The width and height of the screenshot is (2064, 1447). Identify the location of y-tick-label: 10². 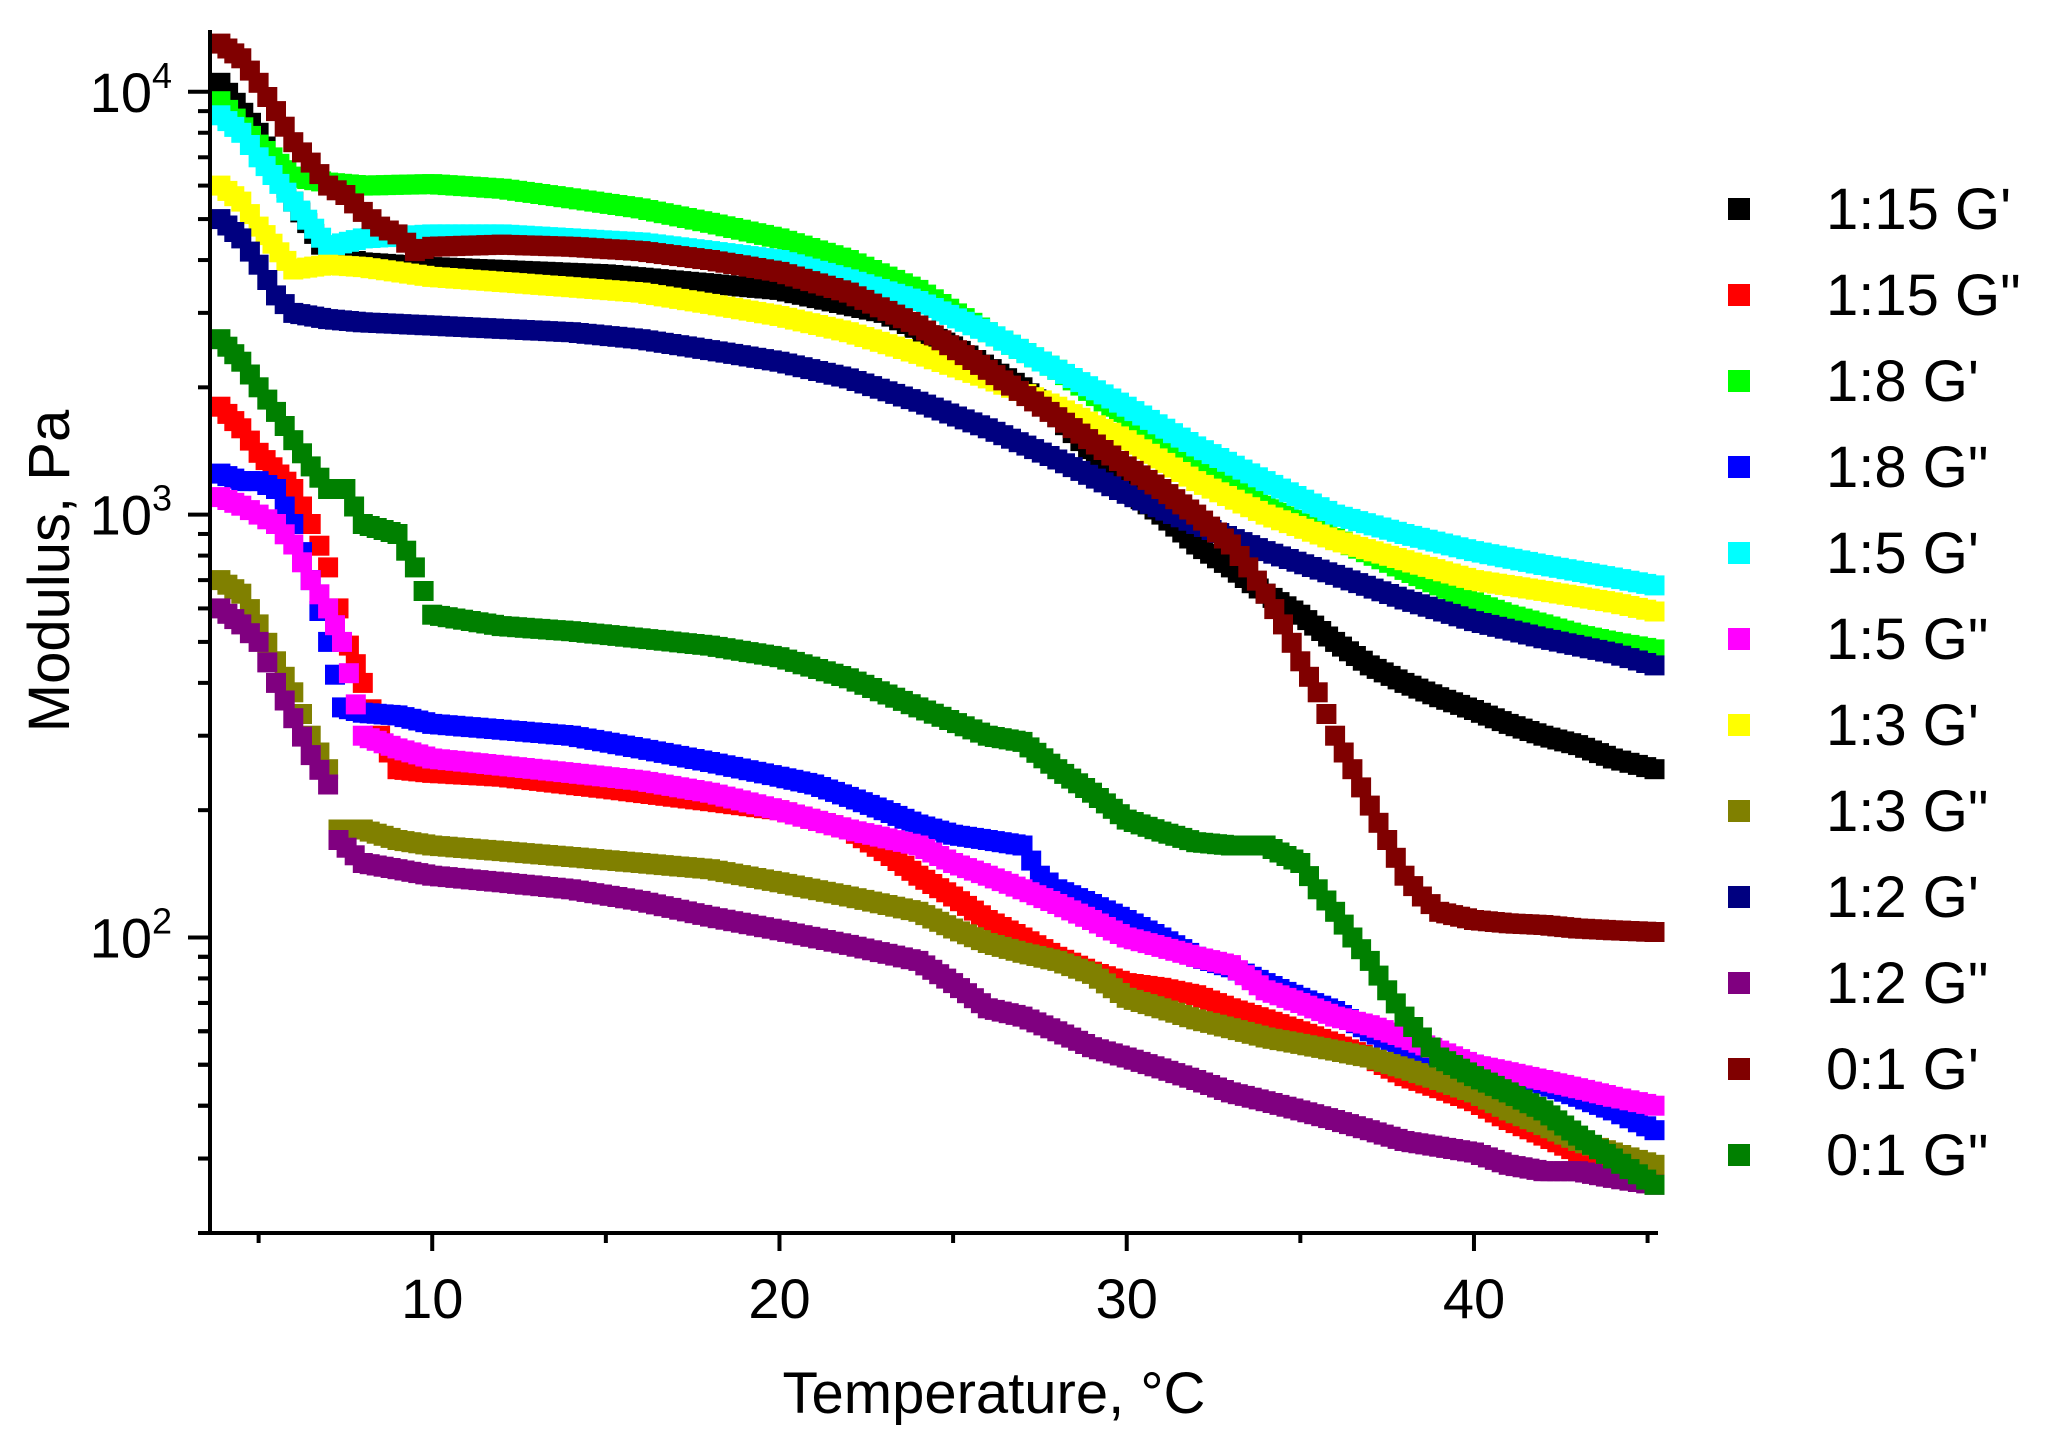
(131, 934).